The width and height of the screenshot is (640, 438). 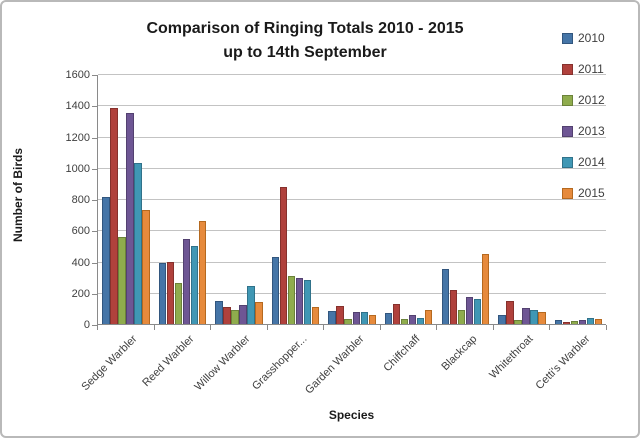 I want to click on bar-2012-reed-warbler, so click(x=178, y=303).